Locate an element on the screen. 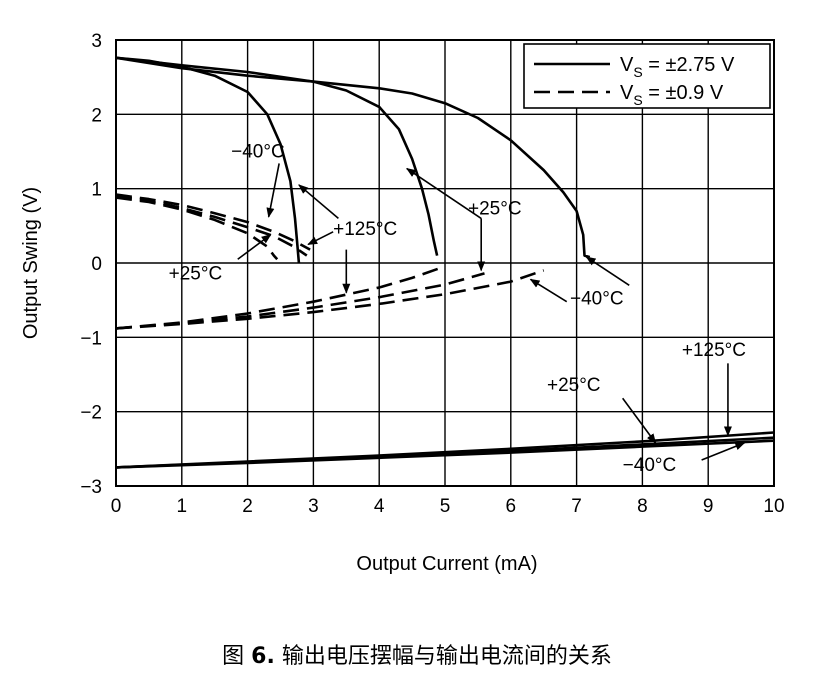 The height and width of the screenshot is (685, 834). figure-caption: 图 6. 输出电压摆幅与输出电流间的关系 is located at coordinates (417, 654).